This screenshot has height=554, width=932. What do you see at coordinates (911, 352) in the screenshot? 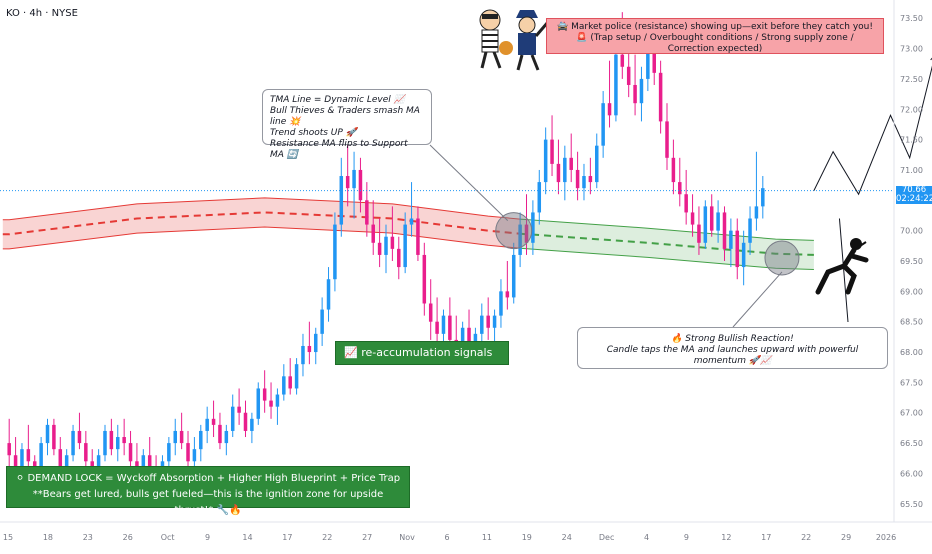
I see `y-tick-label: 68.00` at bounding box center [911, 352].